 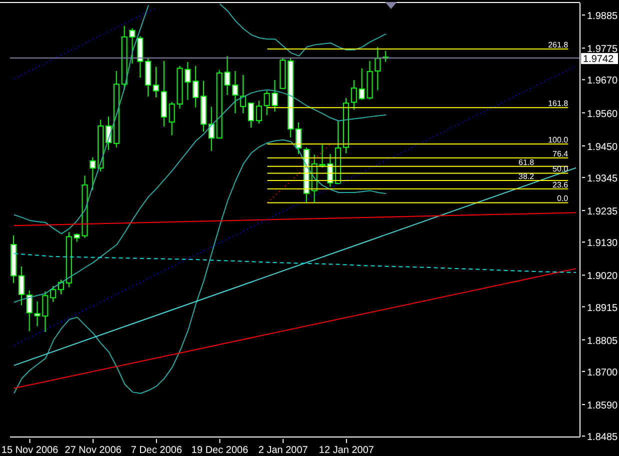 I want to click on annotation: 50.0, so click(x=560, y=169).